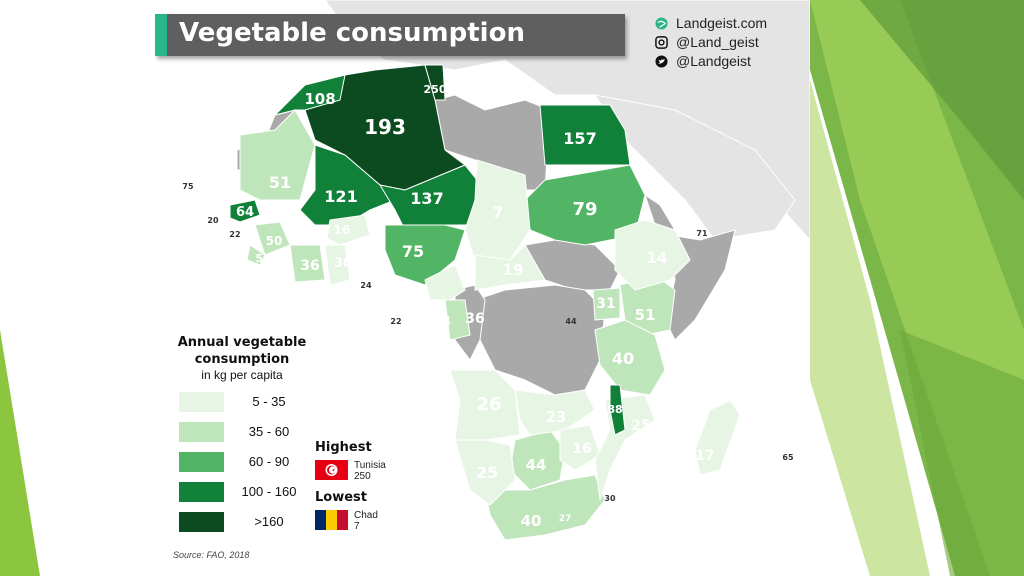  I want to click on region-tanzania, so click(630, 357).